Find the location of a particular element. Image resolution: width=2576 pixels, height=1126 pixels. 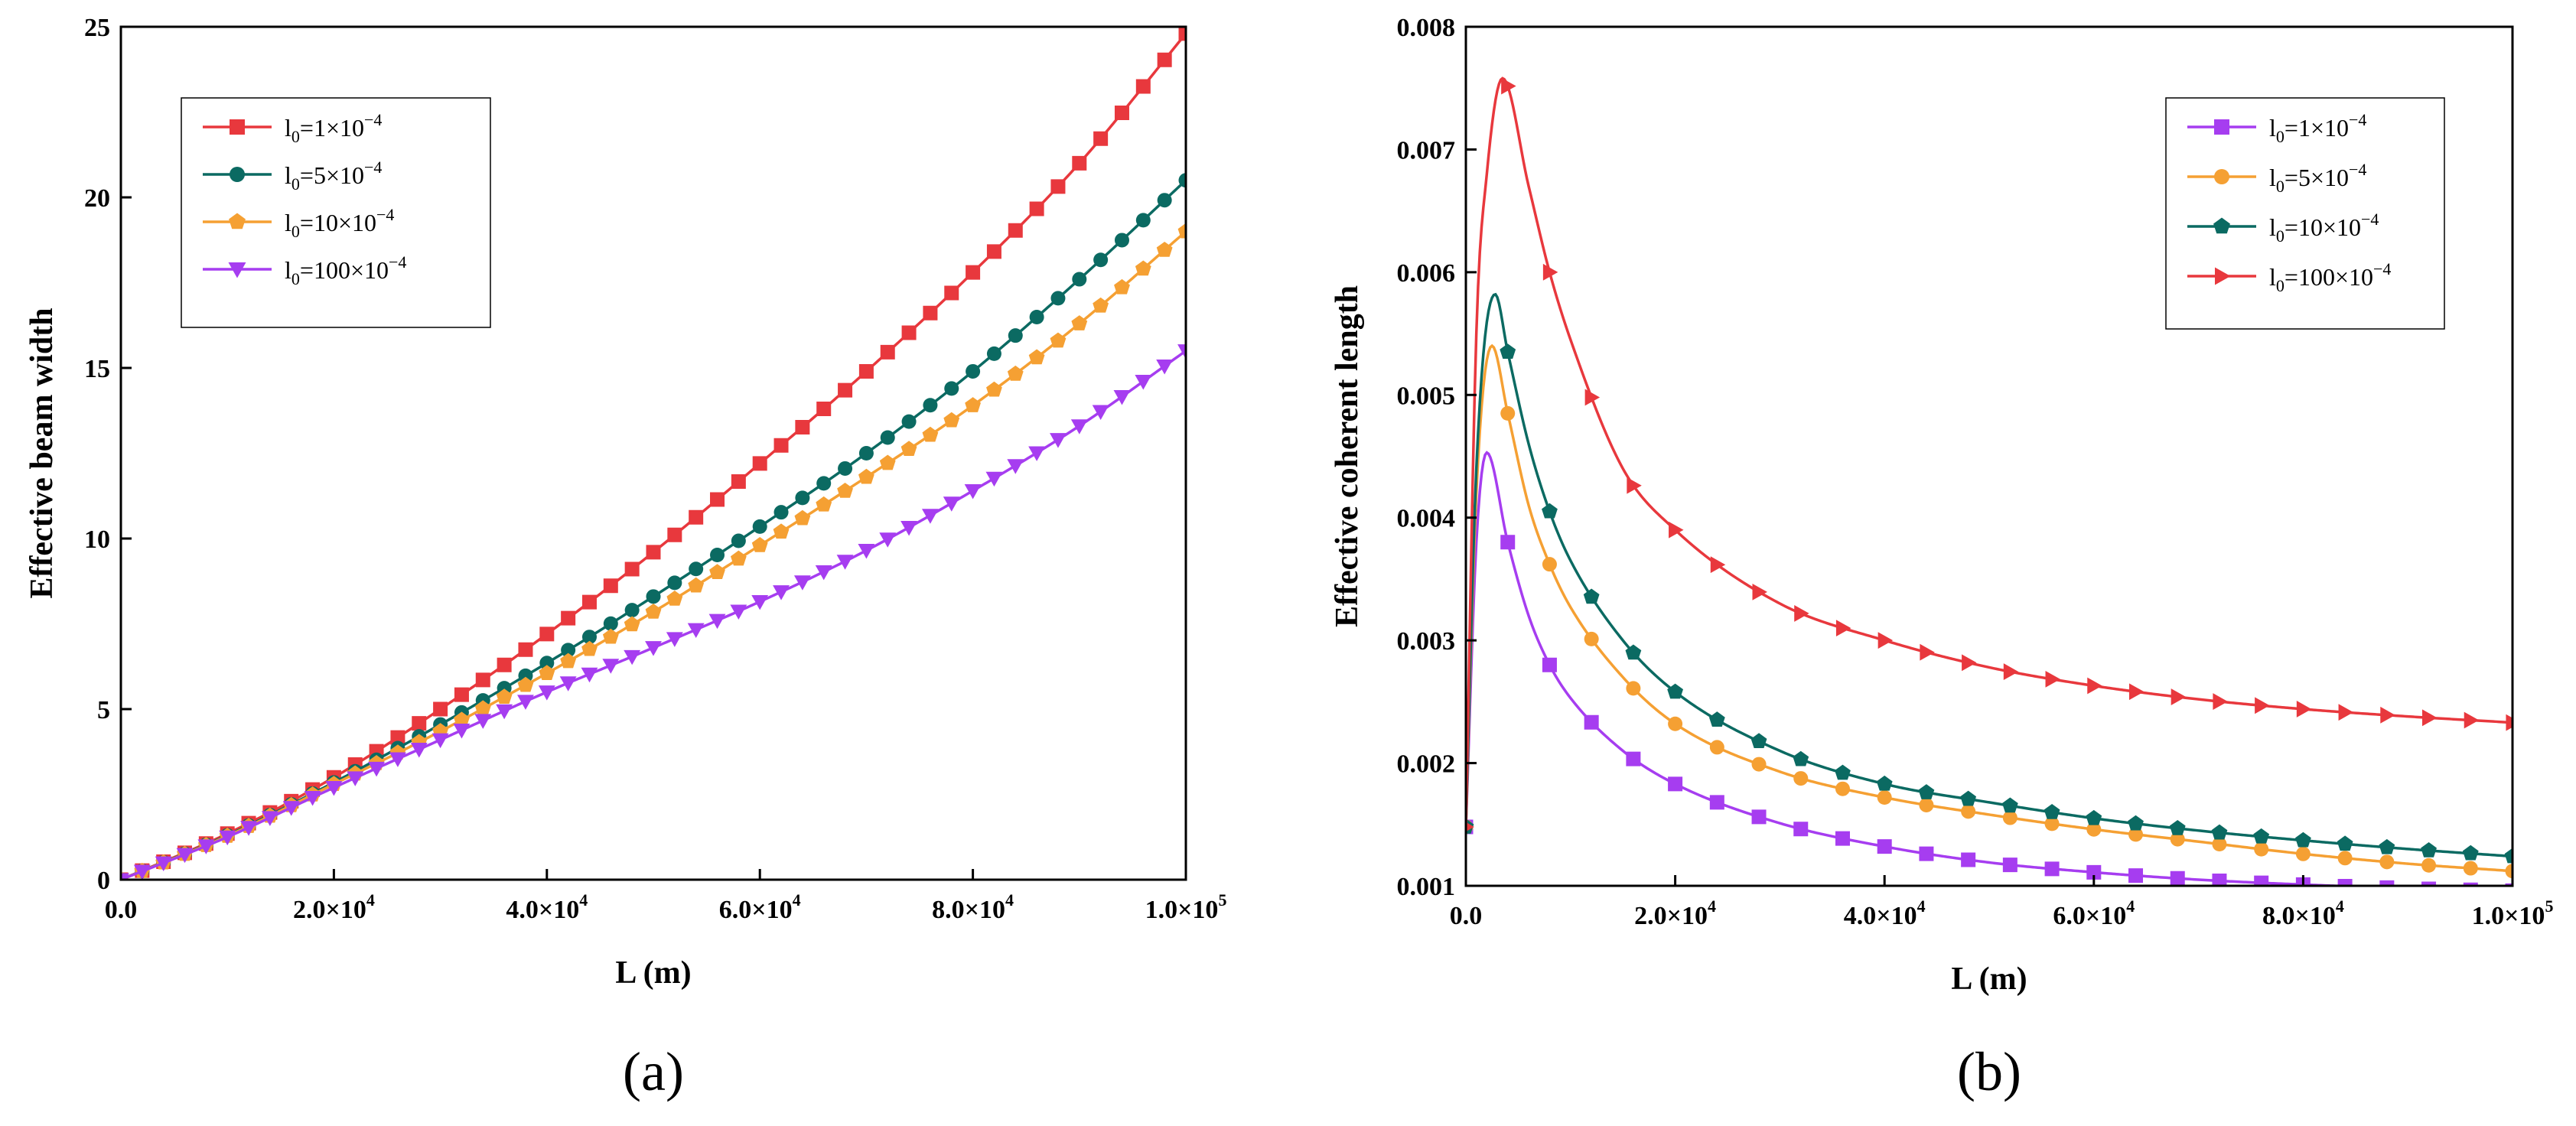

x-tick-label: 8.0×10⁴ is located at coordinates (973, 907).